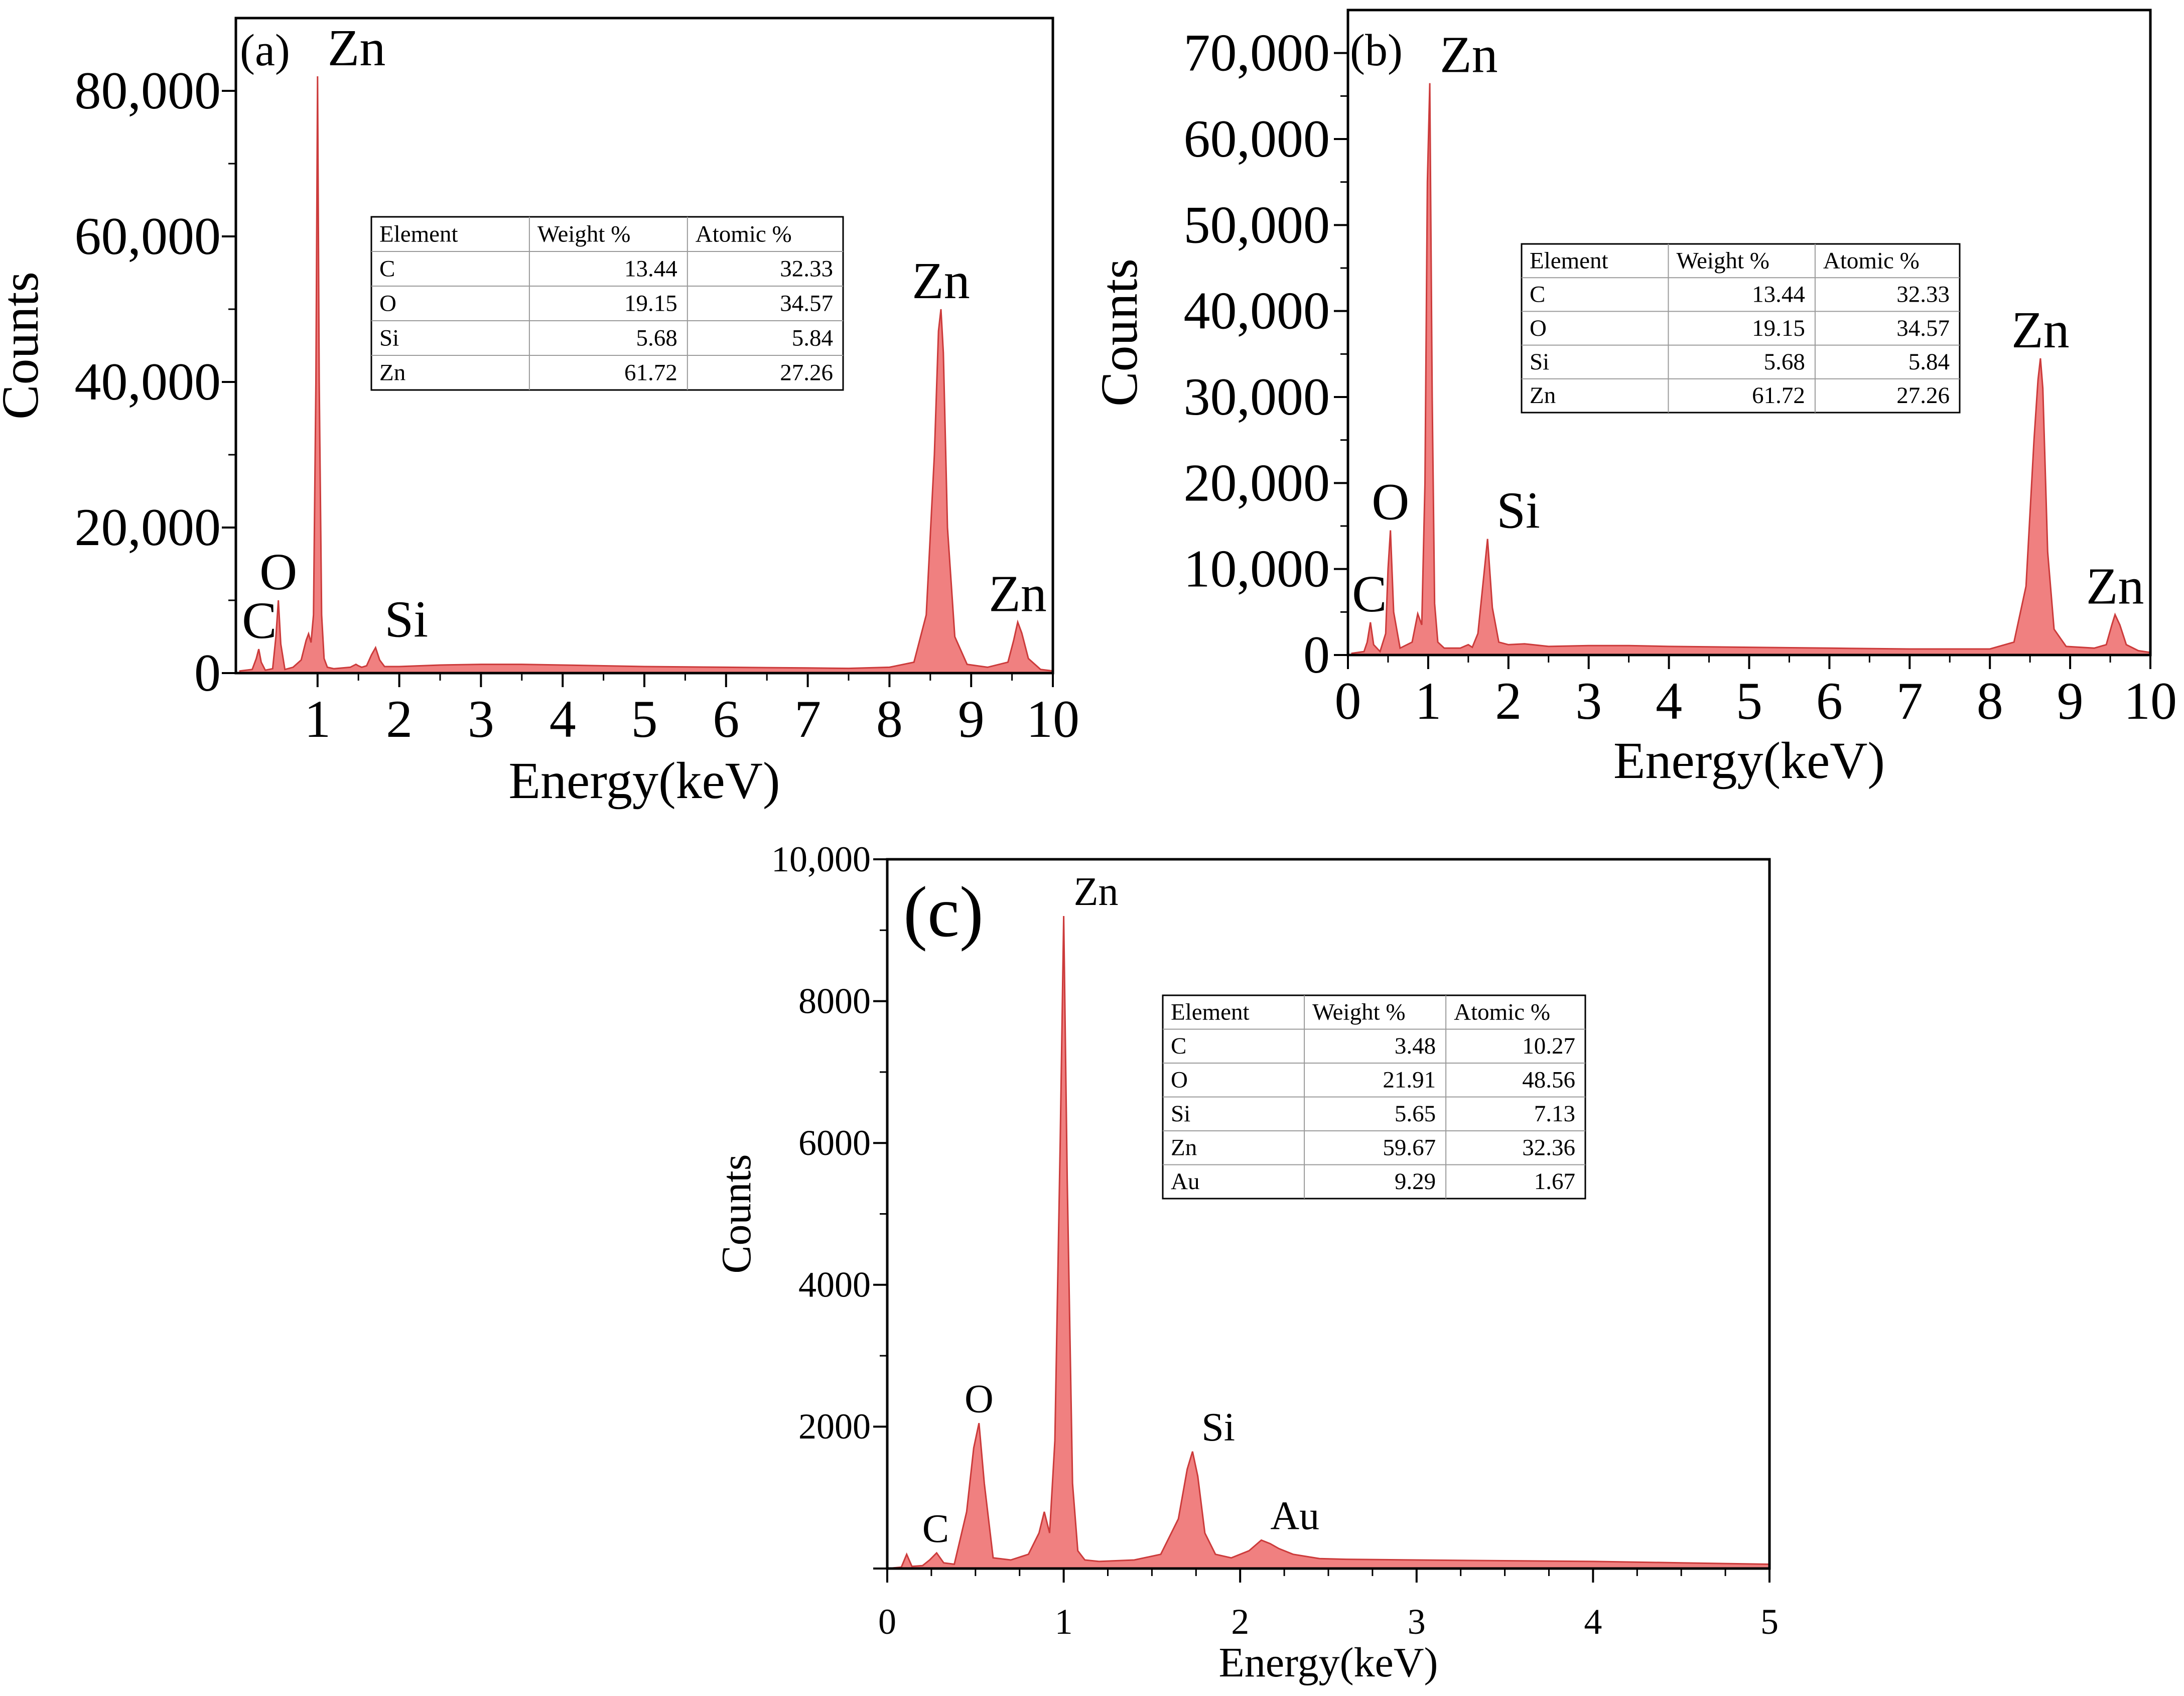 The image size is (2184, 1696). I want to click on table-cell-element: Au, so click(1185, 1181).